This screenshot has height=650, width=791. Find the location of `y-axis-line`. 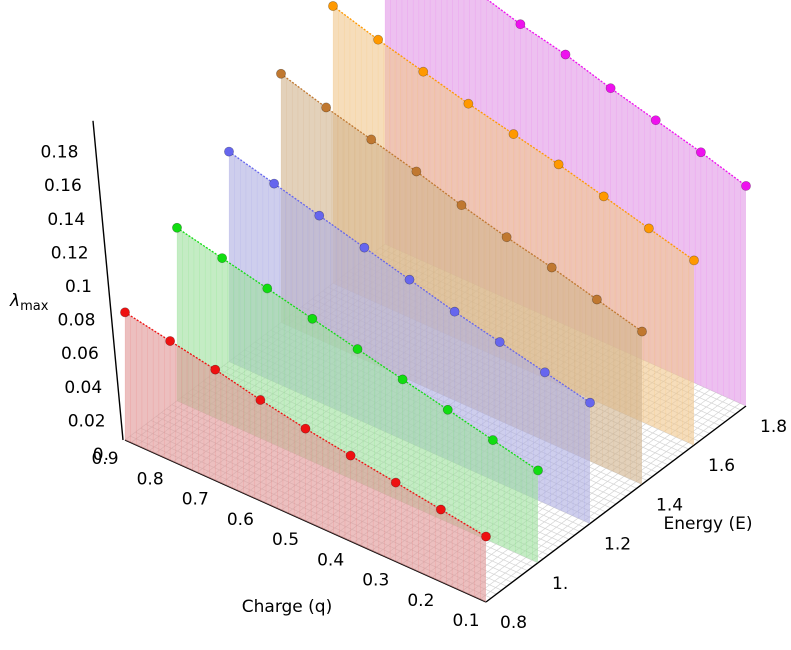

y-axis-line is located at coordinates (616, 504).